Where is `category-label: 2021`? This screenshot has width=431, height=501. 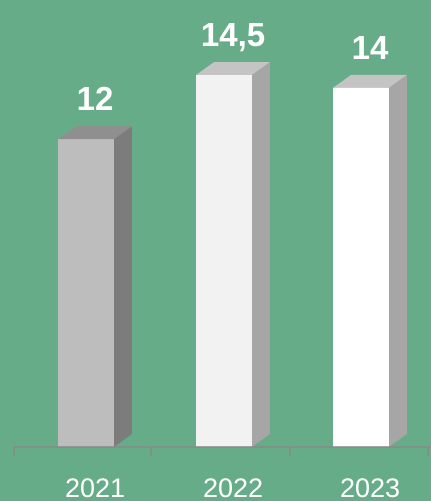
category-label: 2021 is located at coordinates (95, 487).